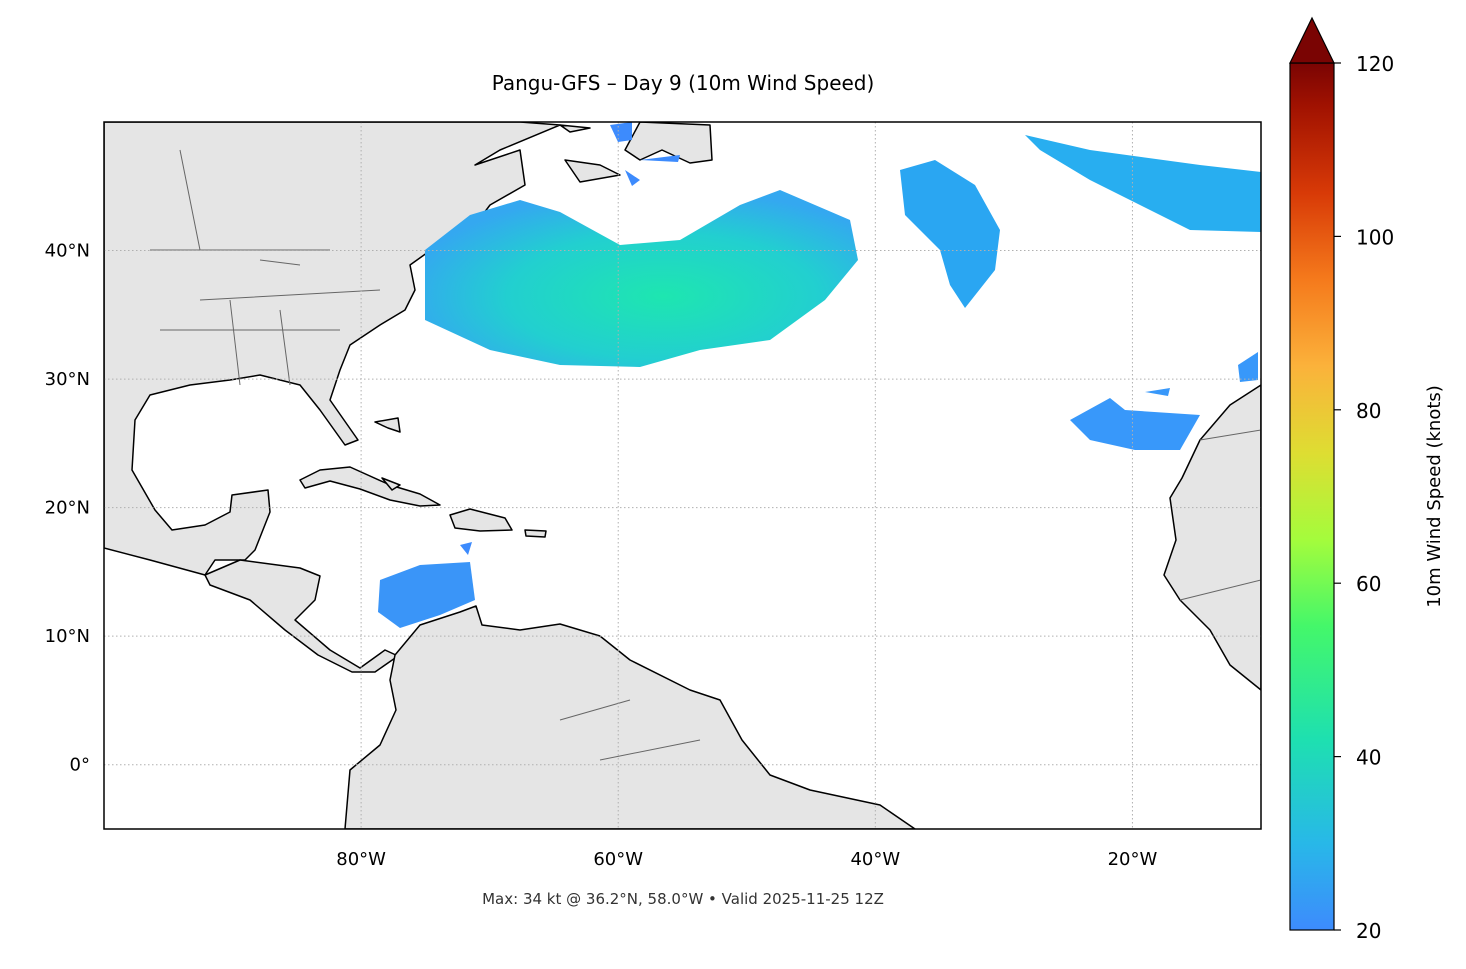  What do you see at coordinates (67, 636) in the screenshot?
I see `y-tick-label: 10°N` at bounding box center [67, 636].